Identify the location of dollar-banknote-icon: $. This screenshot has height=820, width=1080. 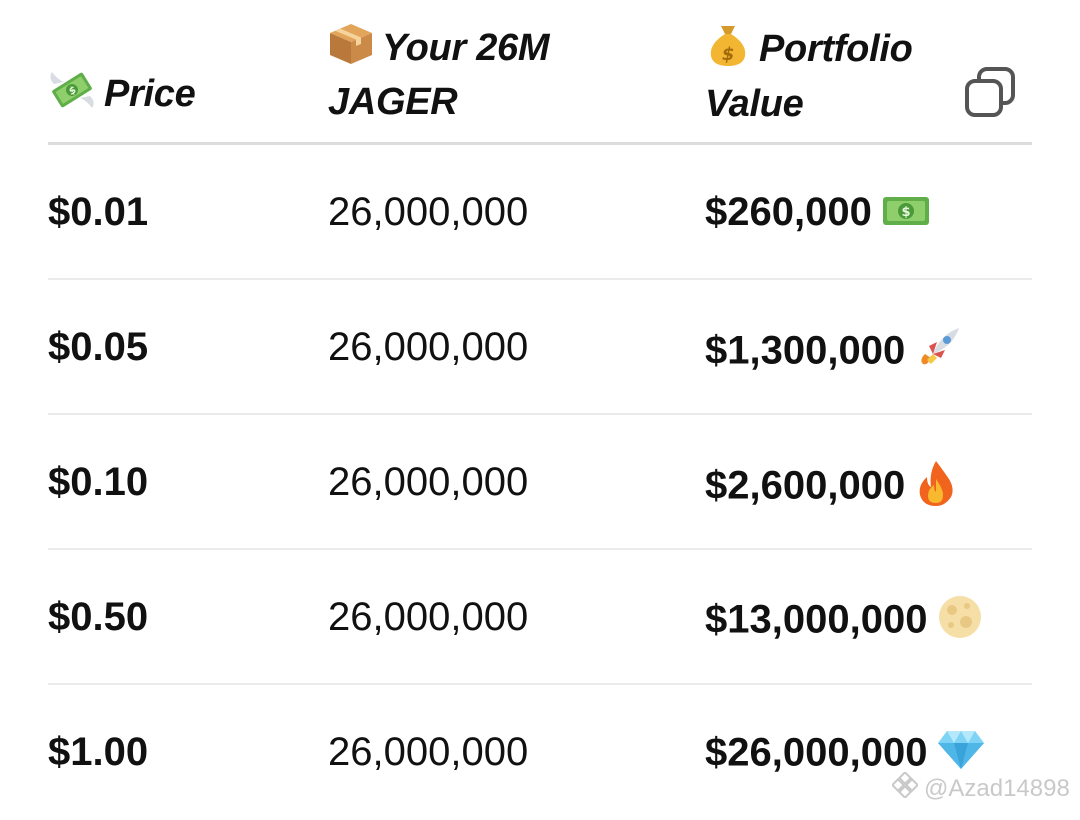
(906, 214).